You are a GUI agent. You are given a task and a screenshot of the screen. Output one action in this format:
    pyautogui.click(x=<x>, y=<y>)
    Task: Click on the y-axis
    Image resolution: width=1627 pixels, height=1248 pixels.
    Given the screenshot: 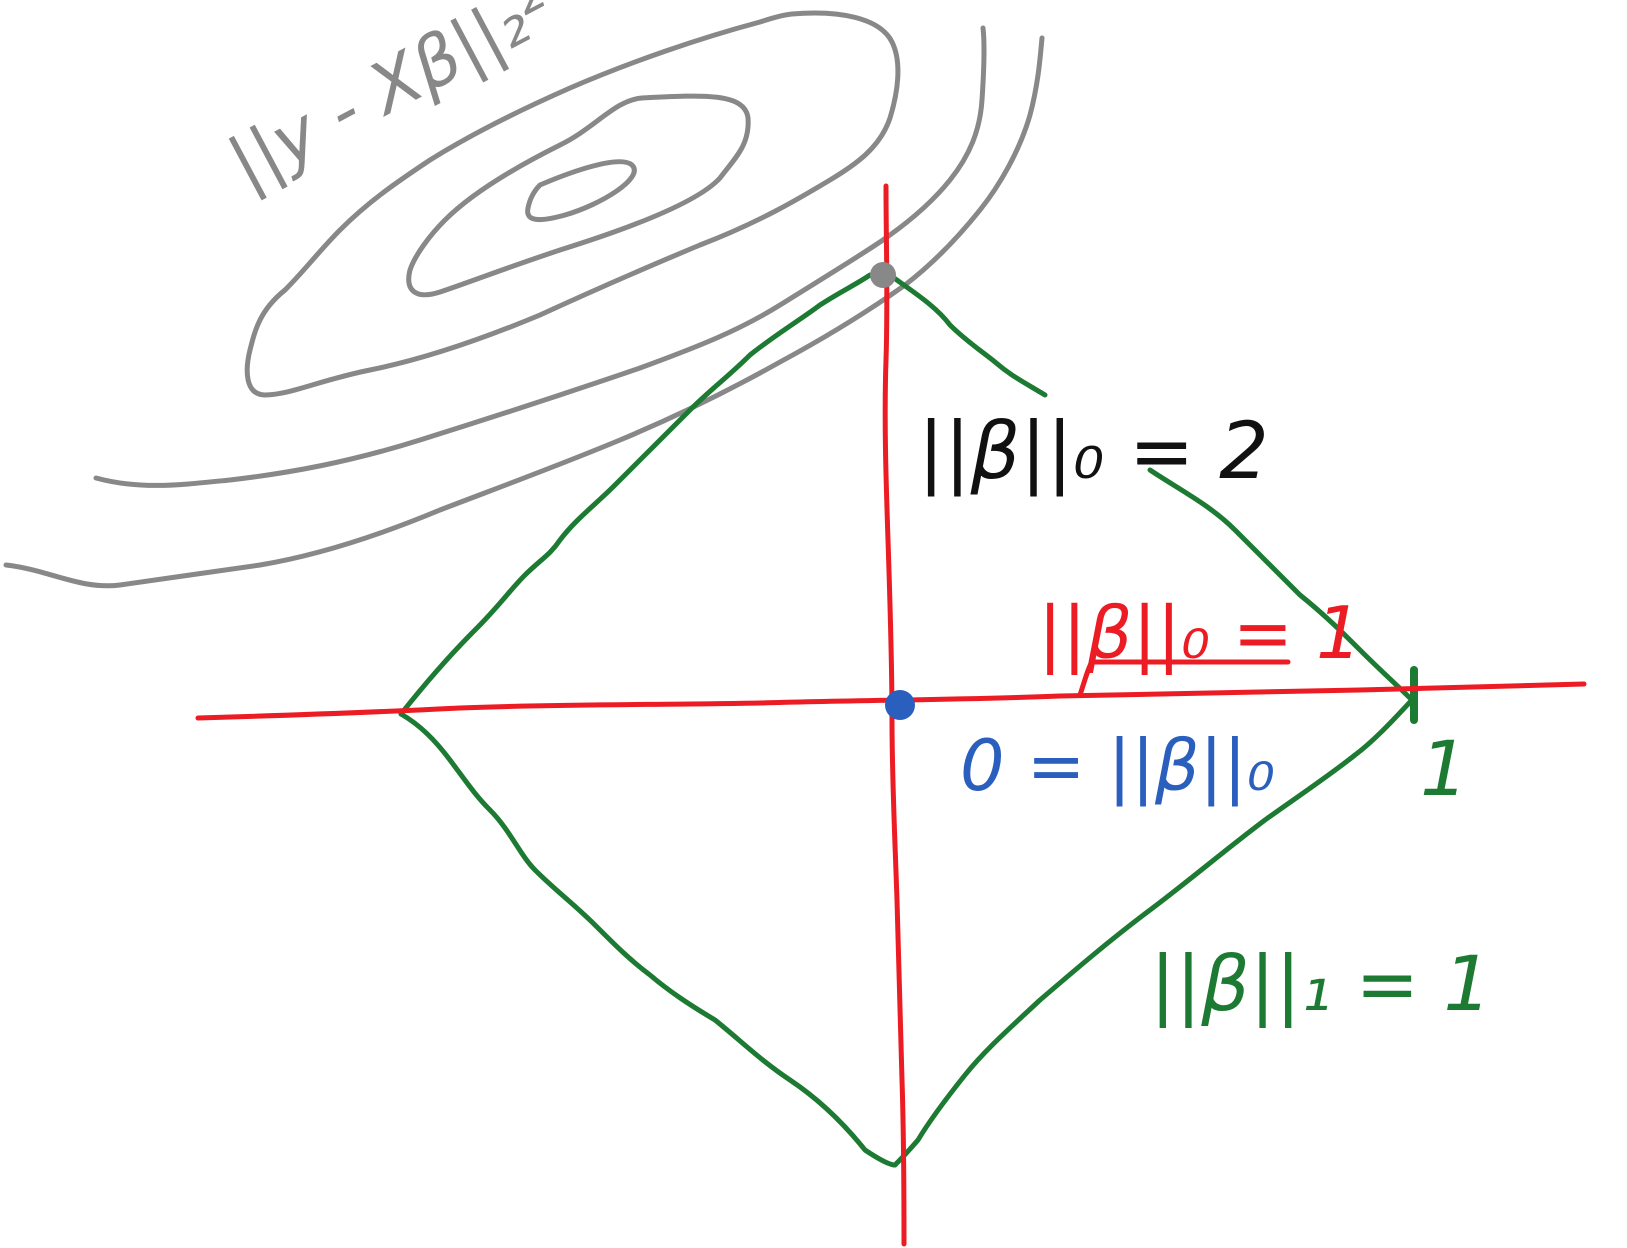 What is the action you would take?
    pyautogui.click(x=894, y=715)
    